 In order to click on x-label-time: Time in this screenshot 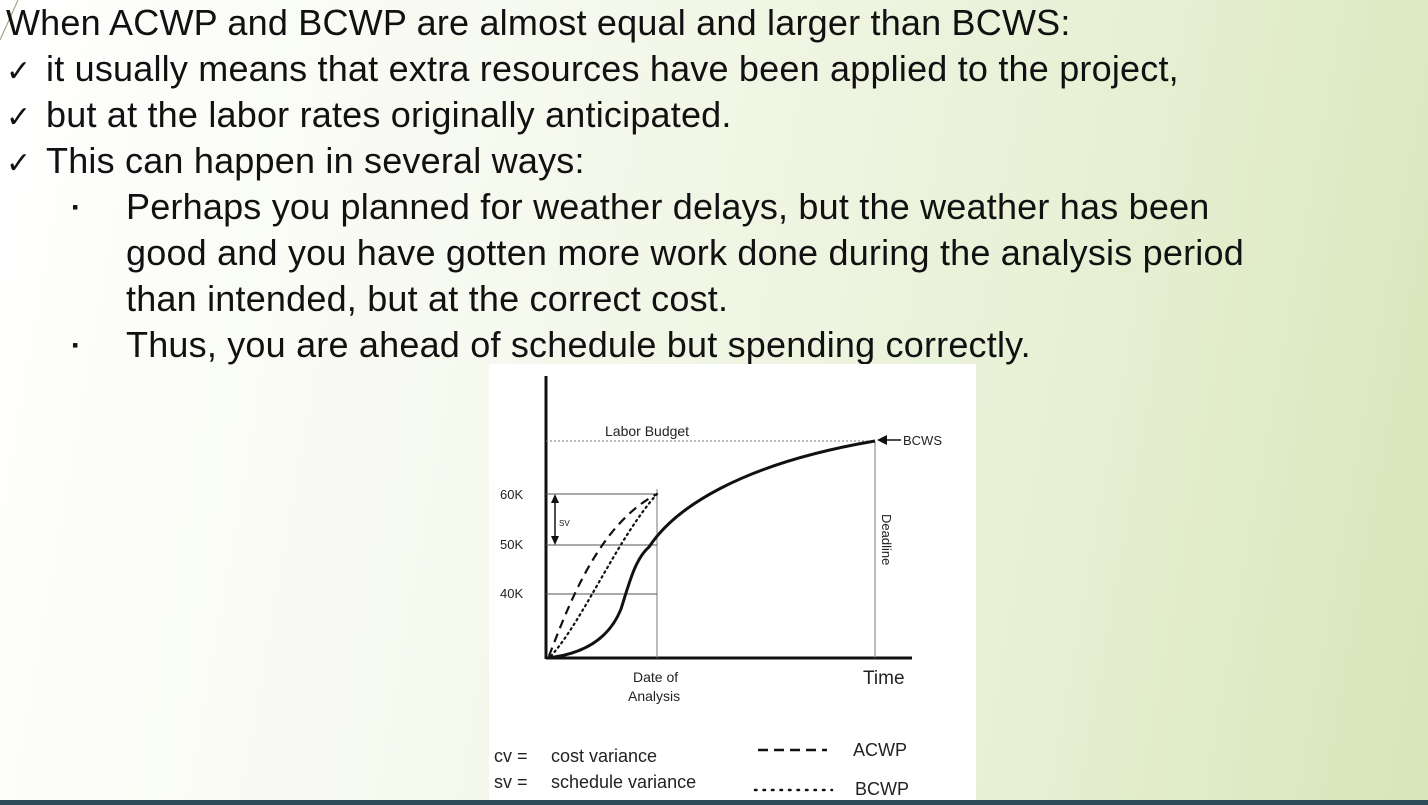, I will do `click(884, 678)`.